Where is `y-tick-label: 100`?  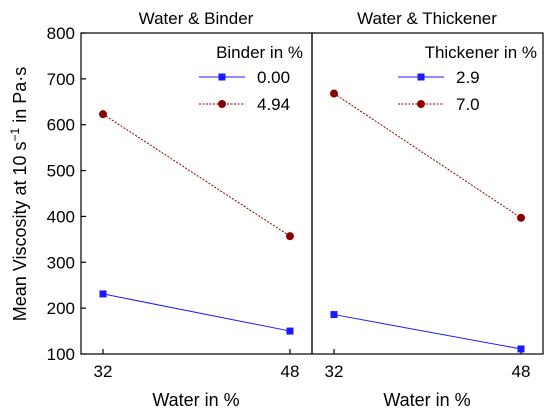 y-tick-label: 100 is located at coordinates (61, 354).